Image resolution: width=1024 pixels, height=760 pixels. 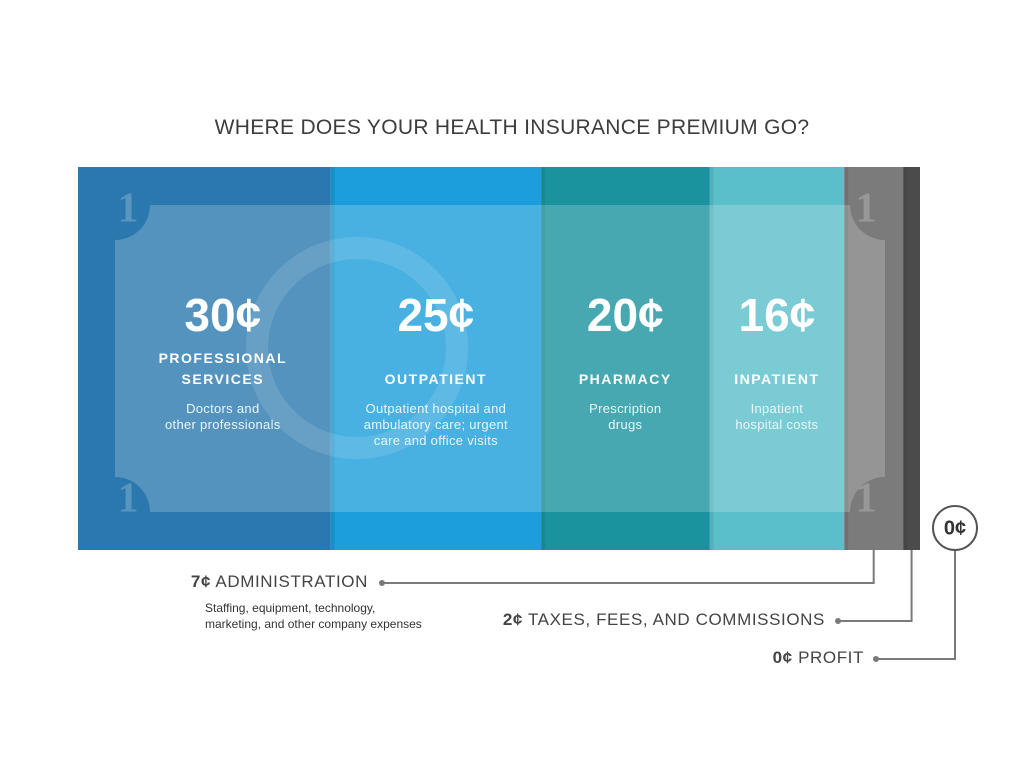 What do you see at coordinates (223, 424) in the screenshot?
I see `description: other professionals` at bounding box center [223, 424].